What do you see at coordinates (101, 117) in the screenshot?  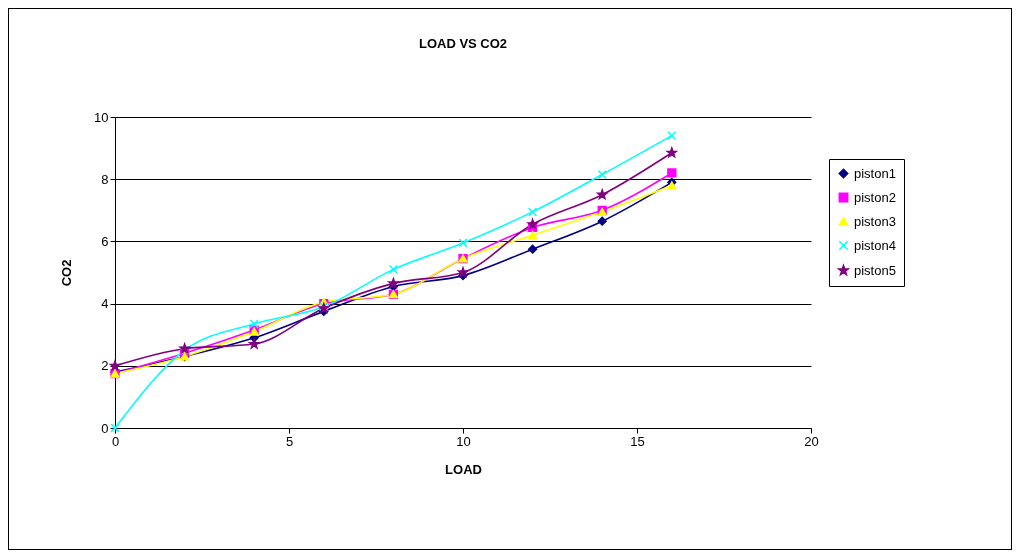 I see `y-tick-label: 10` at bounding box center [101, 117].